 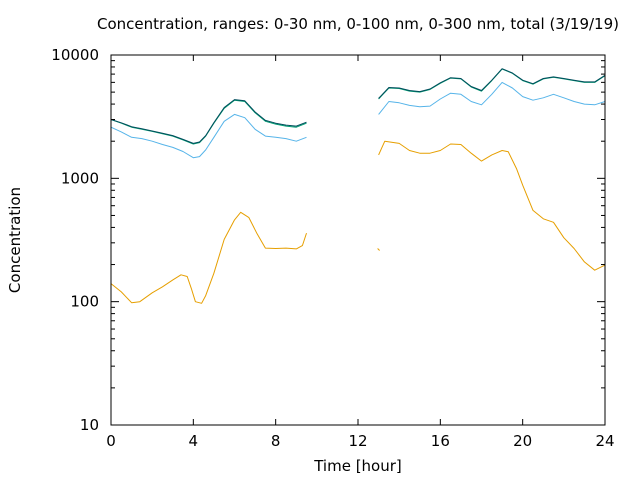 I want to click on x-tick-label: 8, so click(x=276, y=441).